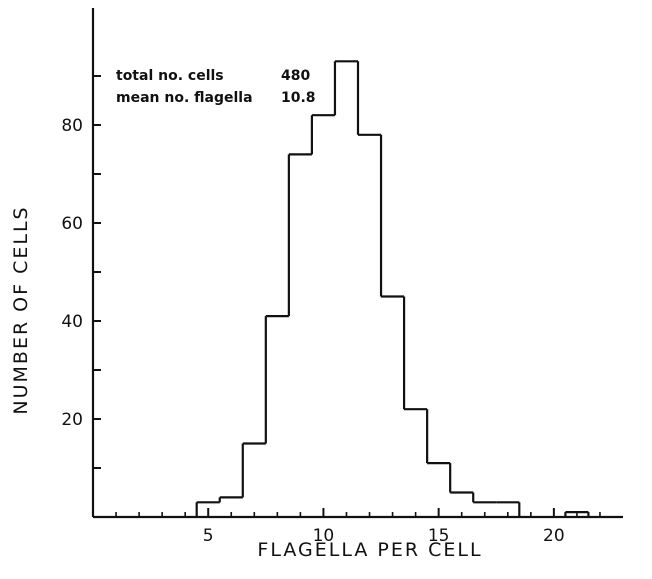 The width and height of the screenshot is (652, 579). I want to click on annotation-mean-value: 10.8, so click(298, 98).